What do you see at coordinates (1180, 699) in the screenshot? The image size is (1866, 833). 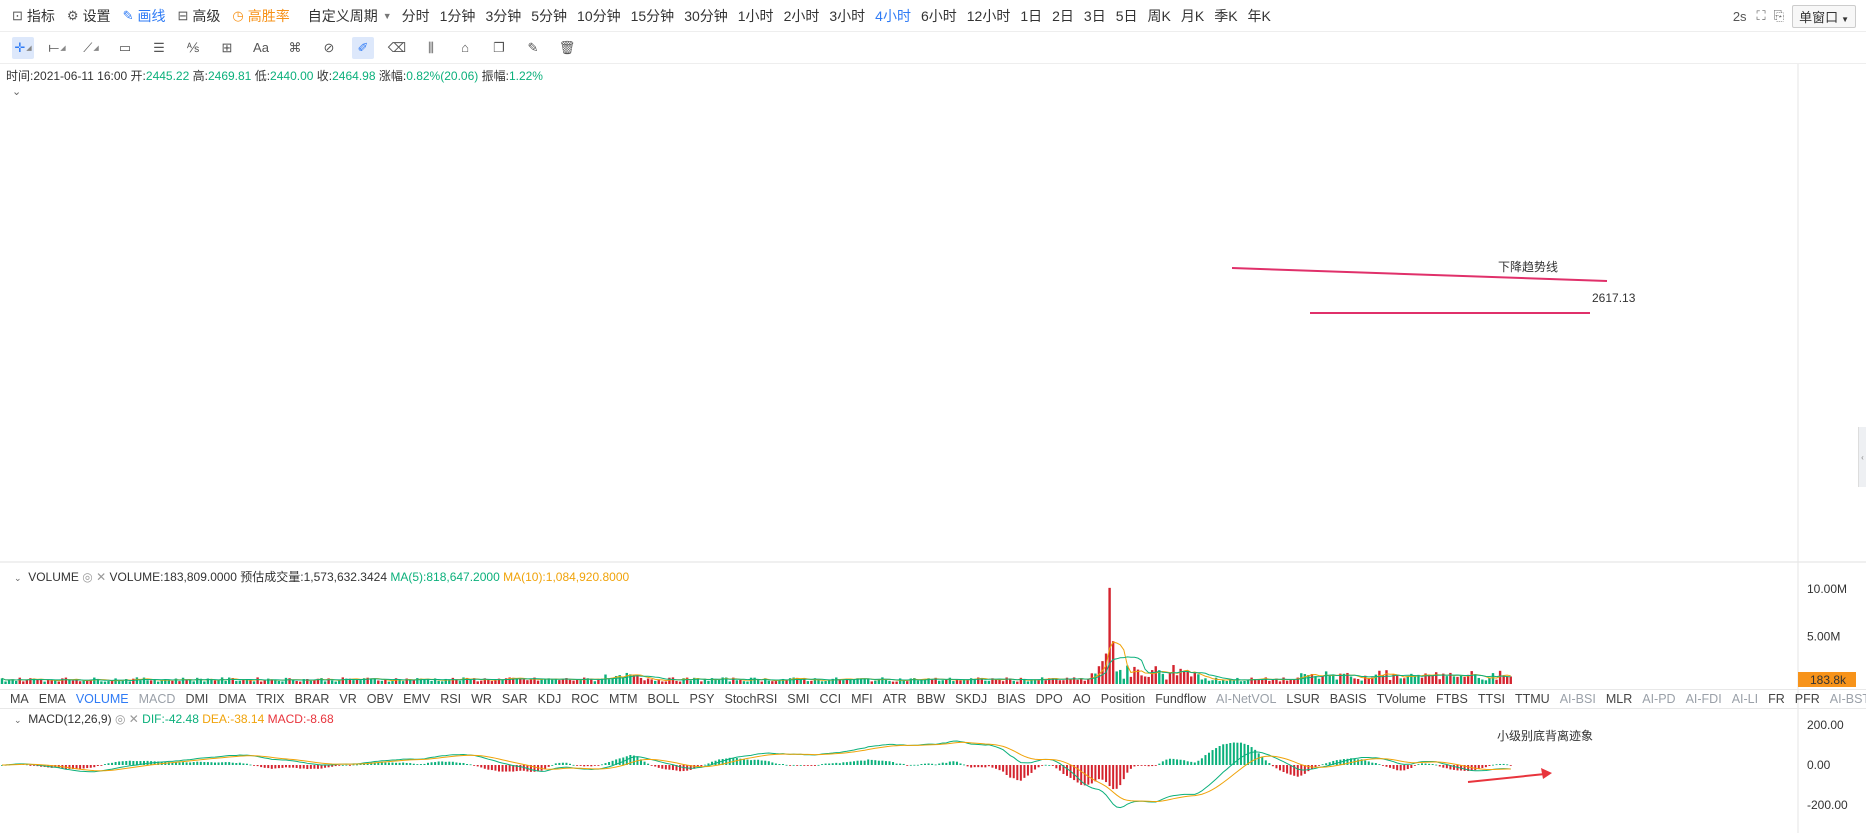 I see `indicator-tab-fundflow: Fundflow` at bounding box center [1180, 699].